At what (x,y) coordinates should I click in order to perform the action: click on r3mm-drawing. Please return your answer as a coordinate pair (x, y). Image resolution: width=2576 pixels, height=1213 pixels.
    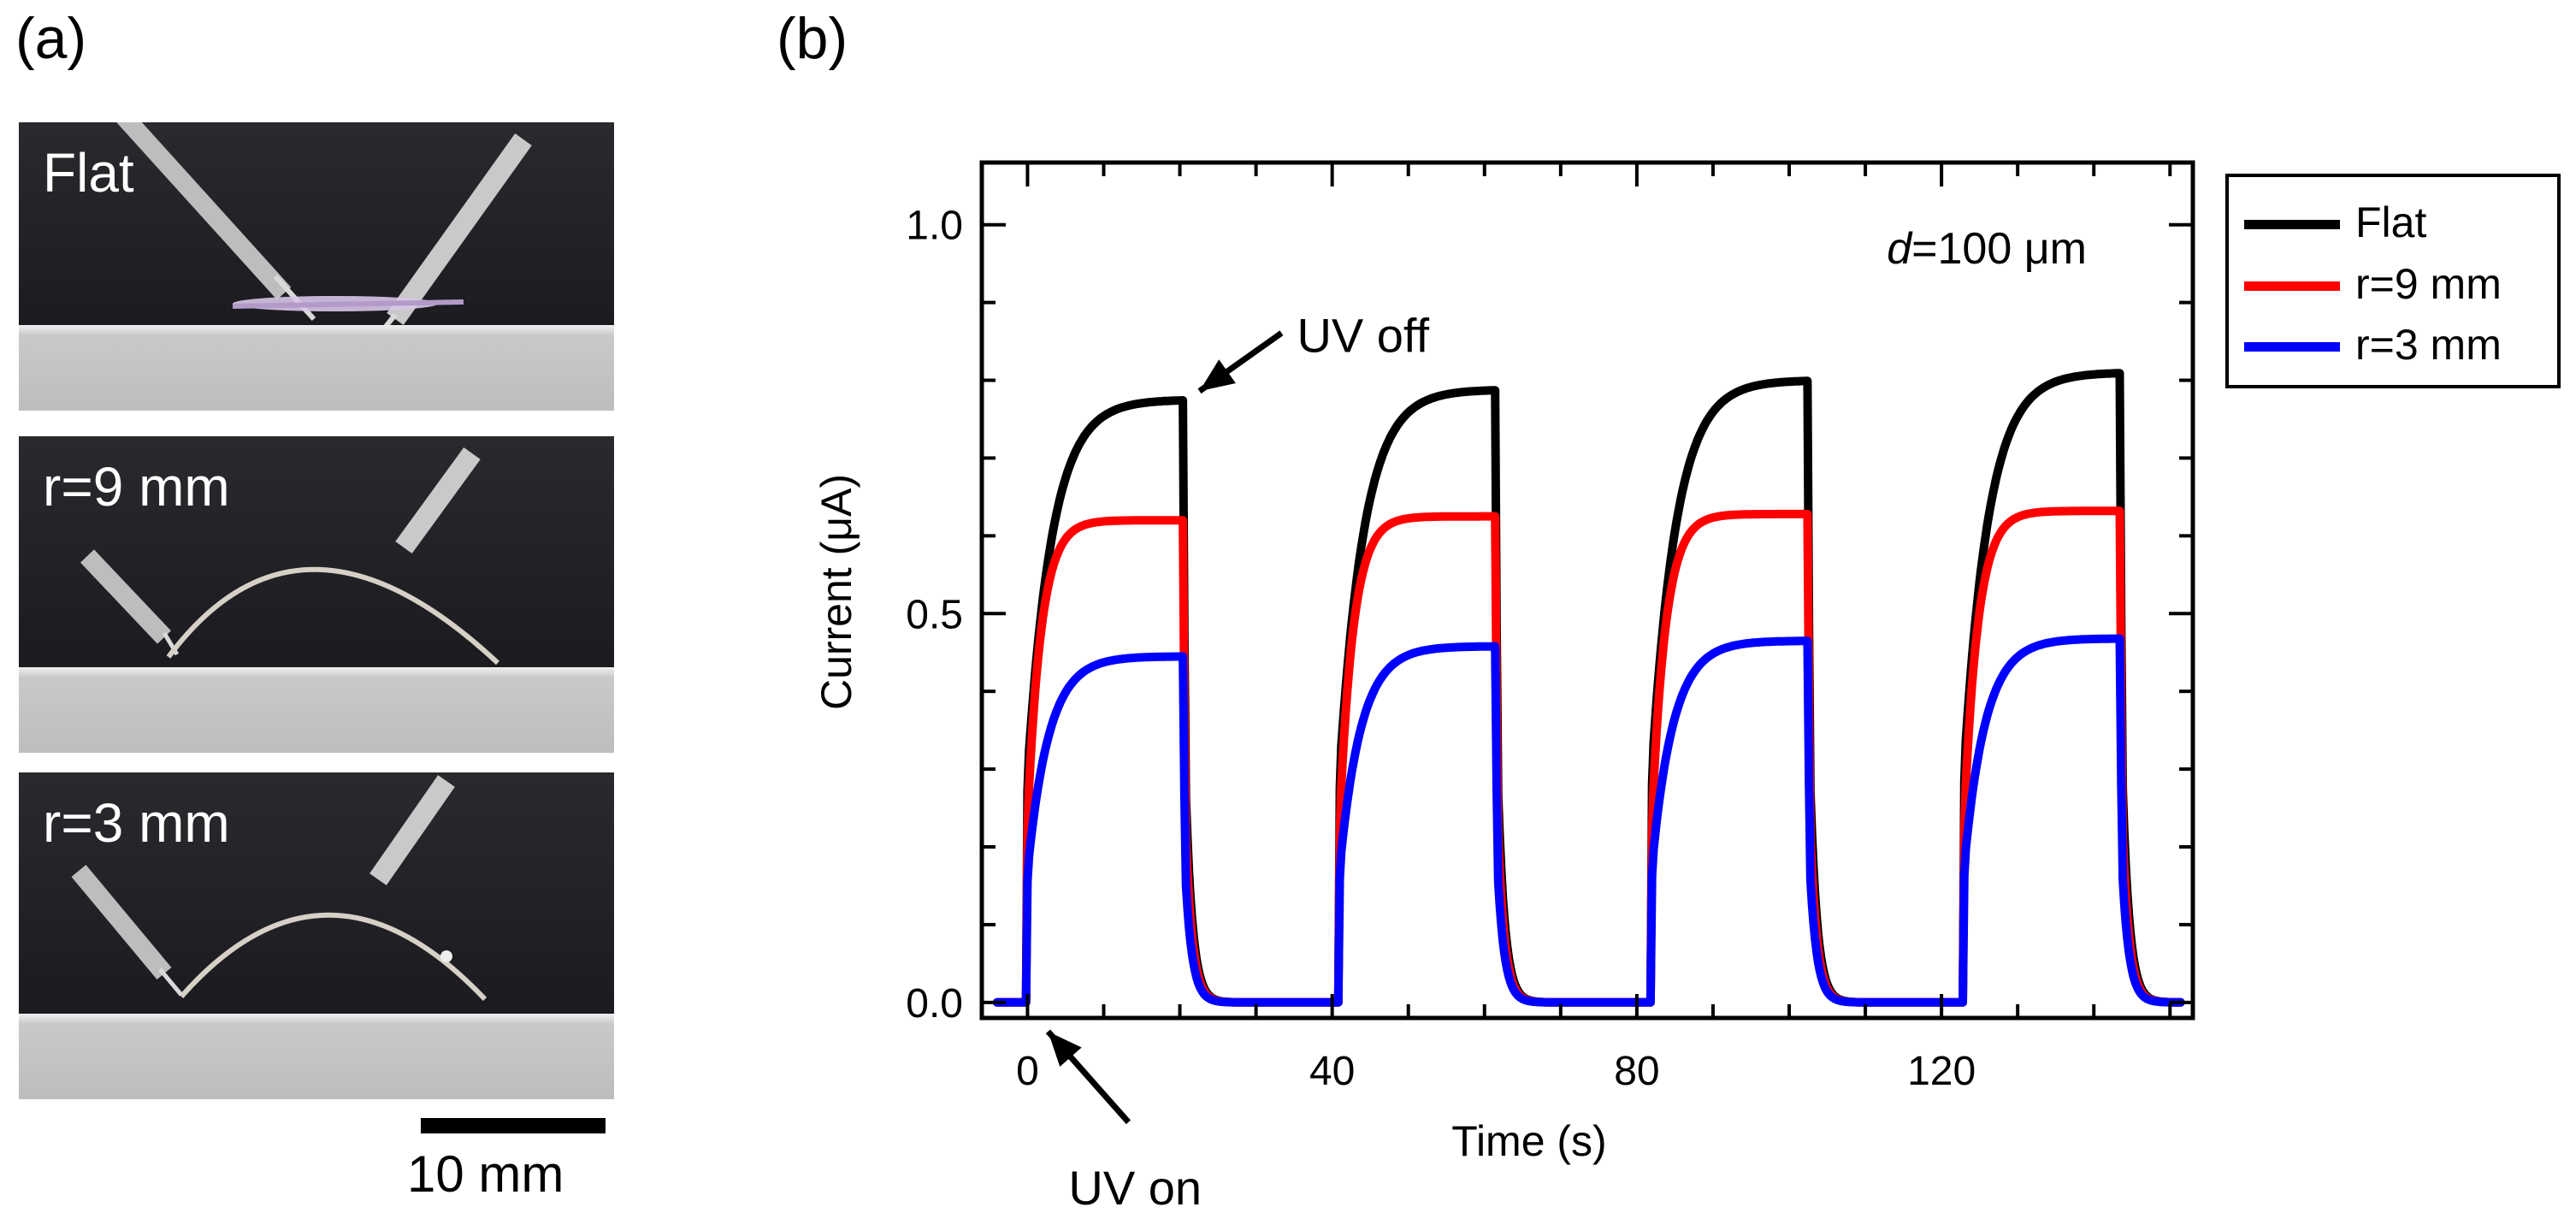
    Looking at the image, I should click on (279, 889).